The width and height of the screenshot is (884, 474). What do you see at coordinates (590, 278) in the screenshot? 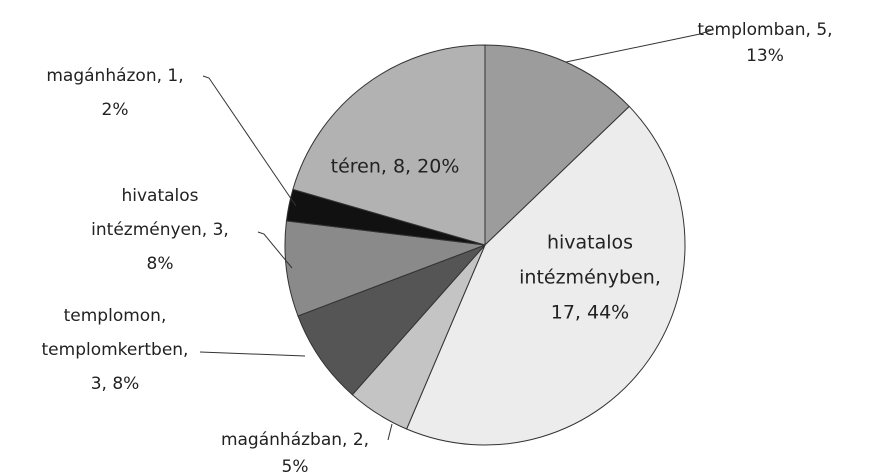
I see `data-label: intézményben,` at bounding box center [590, 278].